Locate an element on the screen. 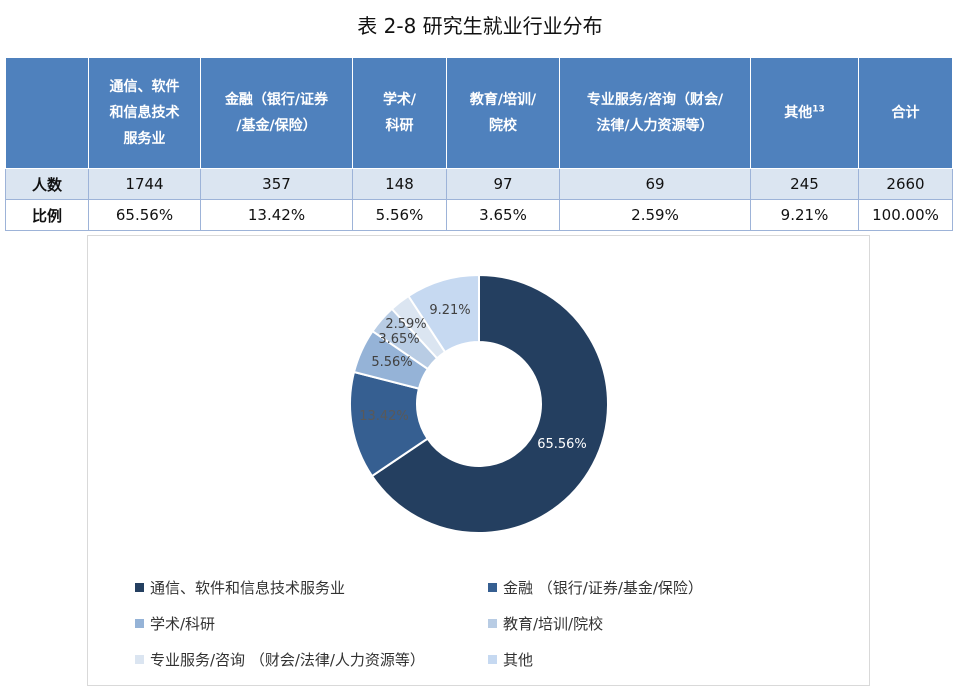  slice-data-label: 13.42% is located at coordinates (384, 416).